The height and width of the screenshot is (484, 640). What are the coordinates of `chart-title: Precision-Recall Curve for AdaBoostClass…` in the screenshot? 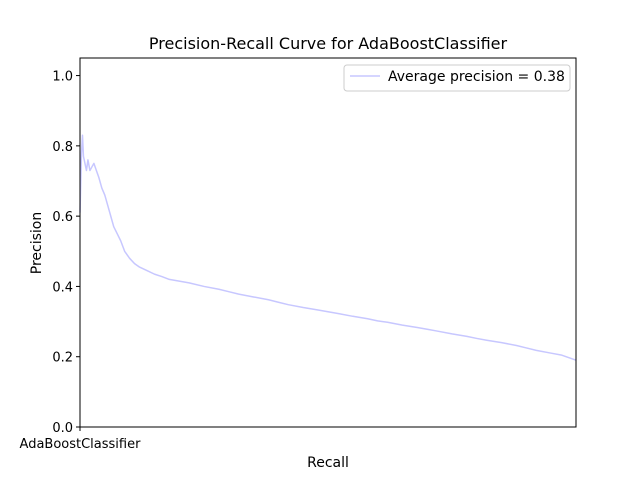 It's located at (328, 43).